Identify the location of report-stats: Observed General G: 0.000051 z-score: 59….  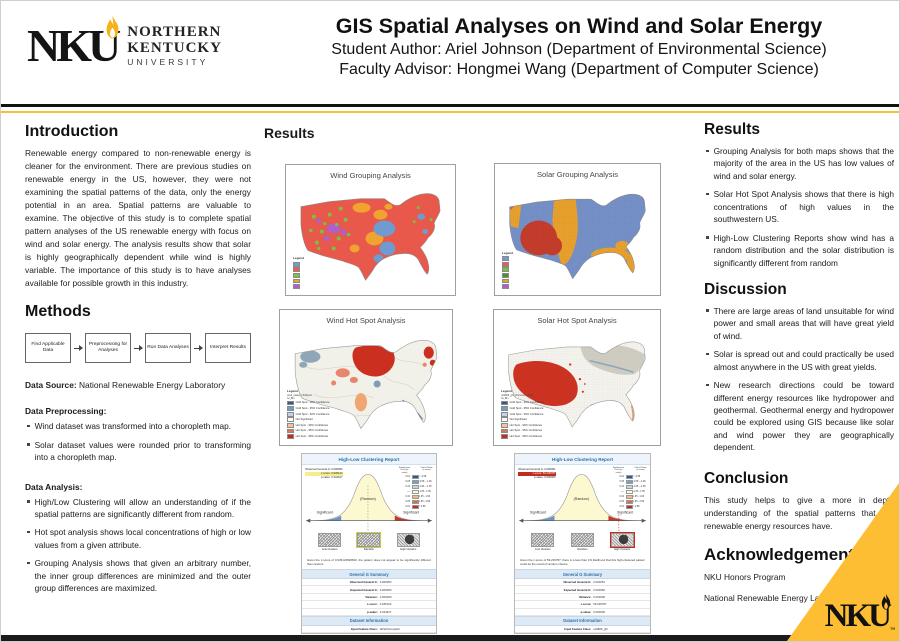
(537, 474).